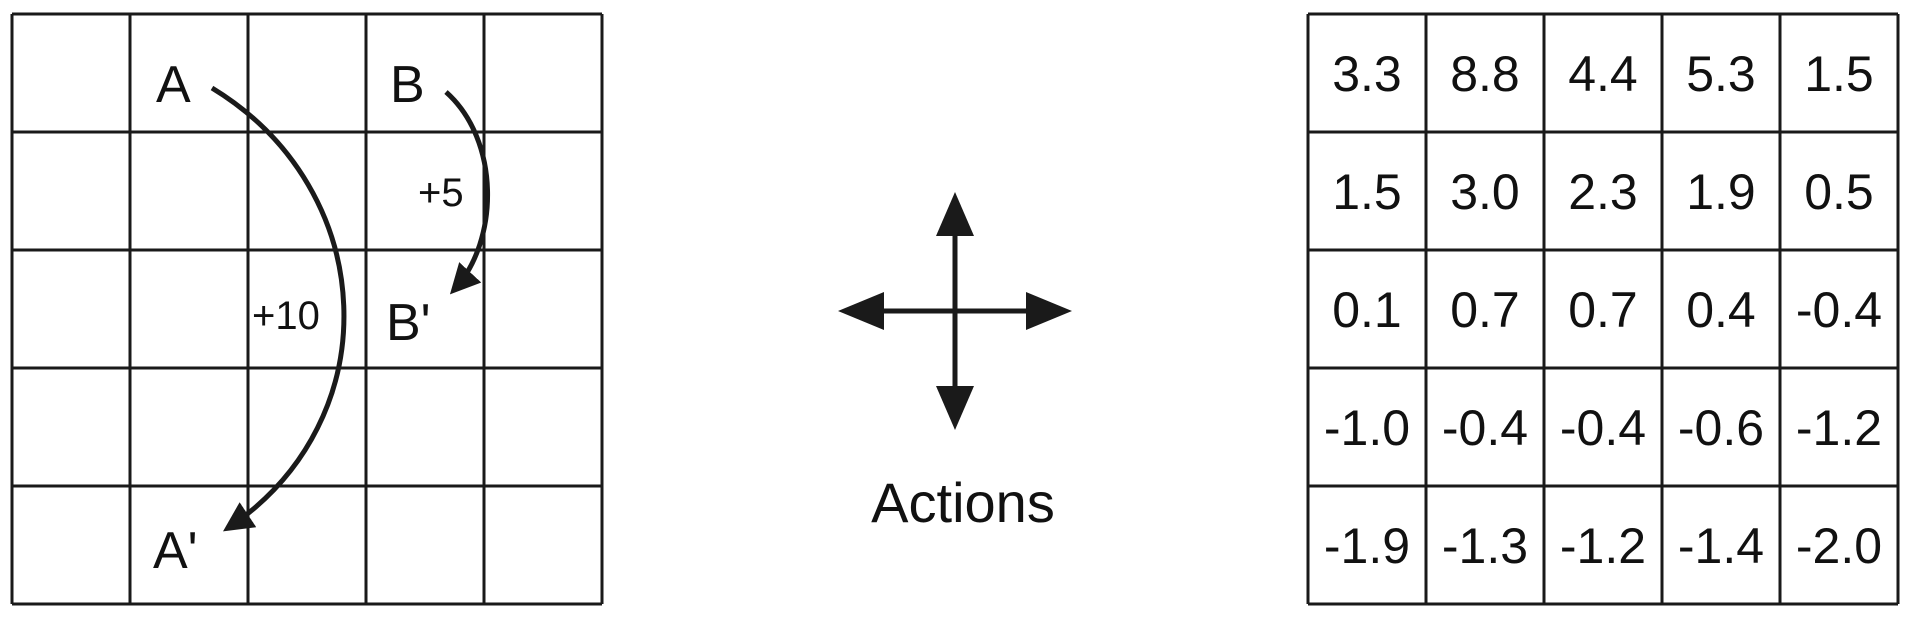 The width and height of the screenshot is (1912, 618). Describe the element at coordinates (286, 316) in the screenshot. I see `reward-a-label: +10` at that location.